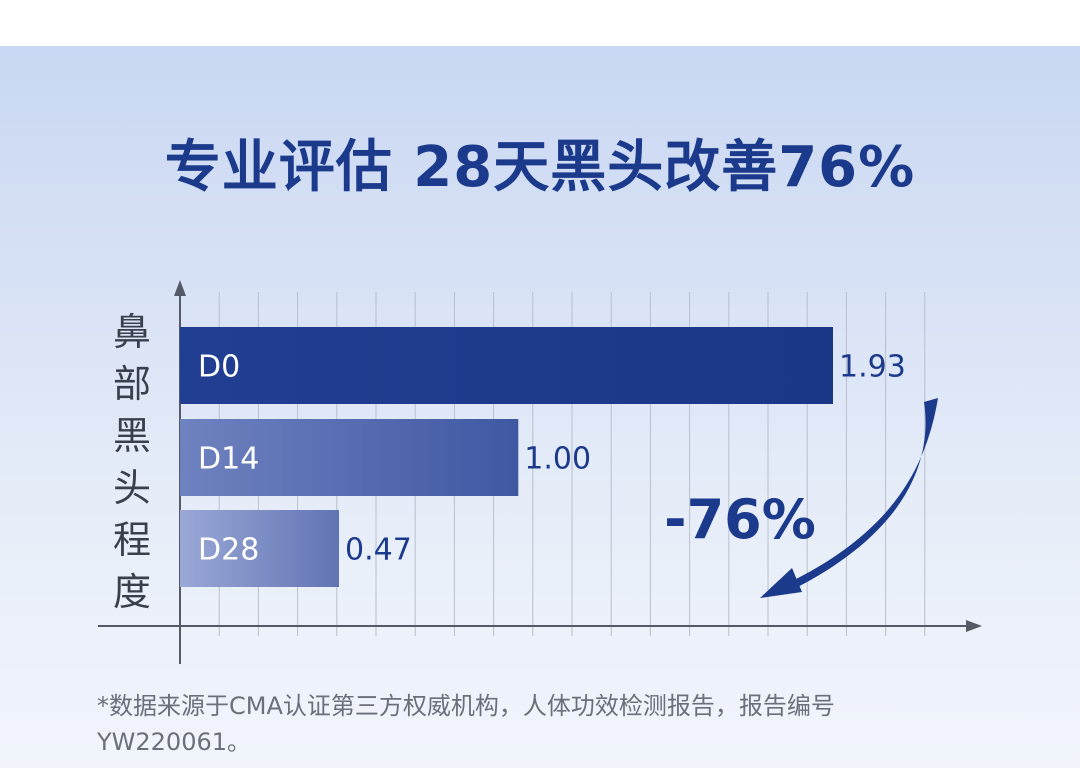  Describe the element at coordinates (228, 550) in the screenshot. I see `bar-category-label: D28` at that location.